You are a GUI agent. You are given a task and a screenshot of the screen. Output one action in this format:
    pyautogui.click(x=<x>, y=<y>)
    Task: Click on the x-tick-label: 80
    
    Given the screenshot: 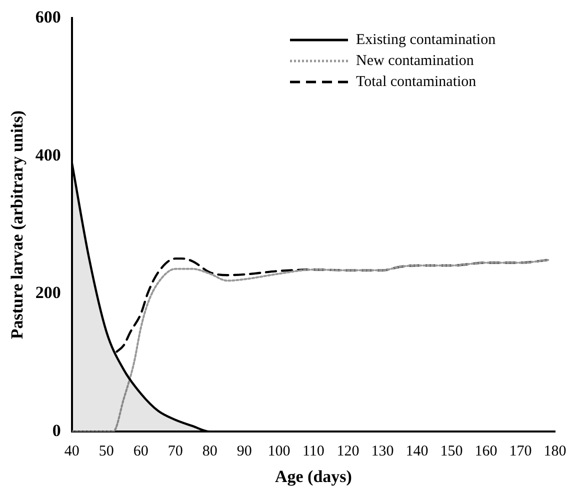 What is the action you would take?
    pyautogui.click(x=210, y=452)
    